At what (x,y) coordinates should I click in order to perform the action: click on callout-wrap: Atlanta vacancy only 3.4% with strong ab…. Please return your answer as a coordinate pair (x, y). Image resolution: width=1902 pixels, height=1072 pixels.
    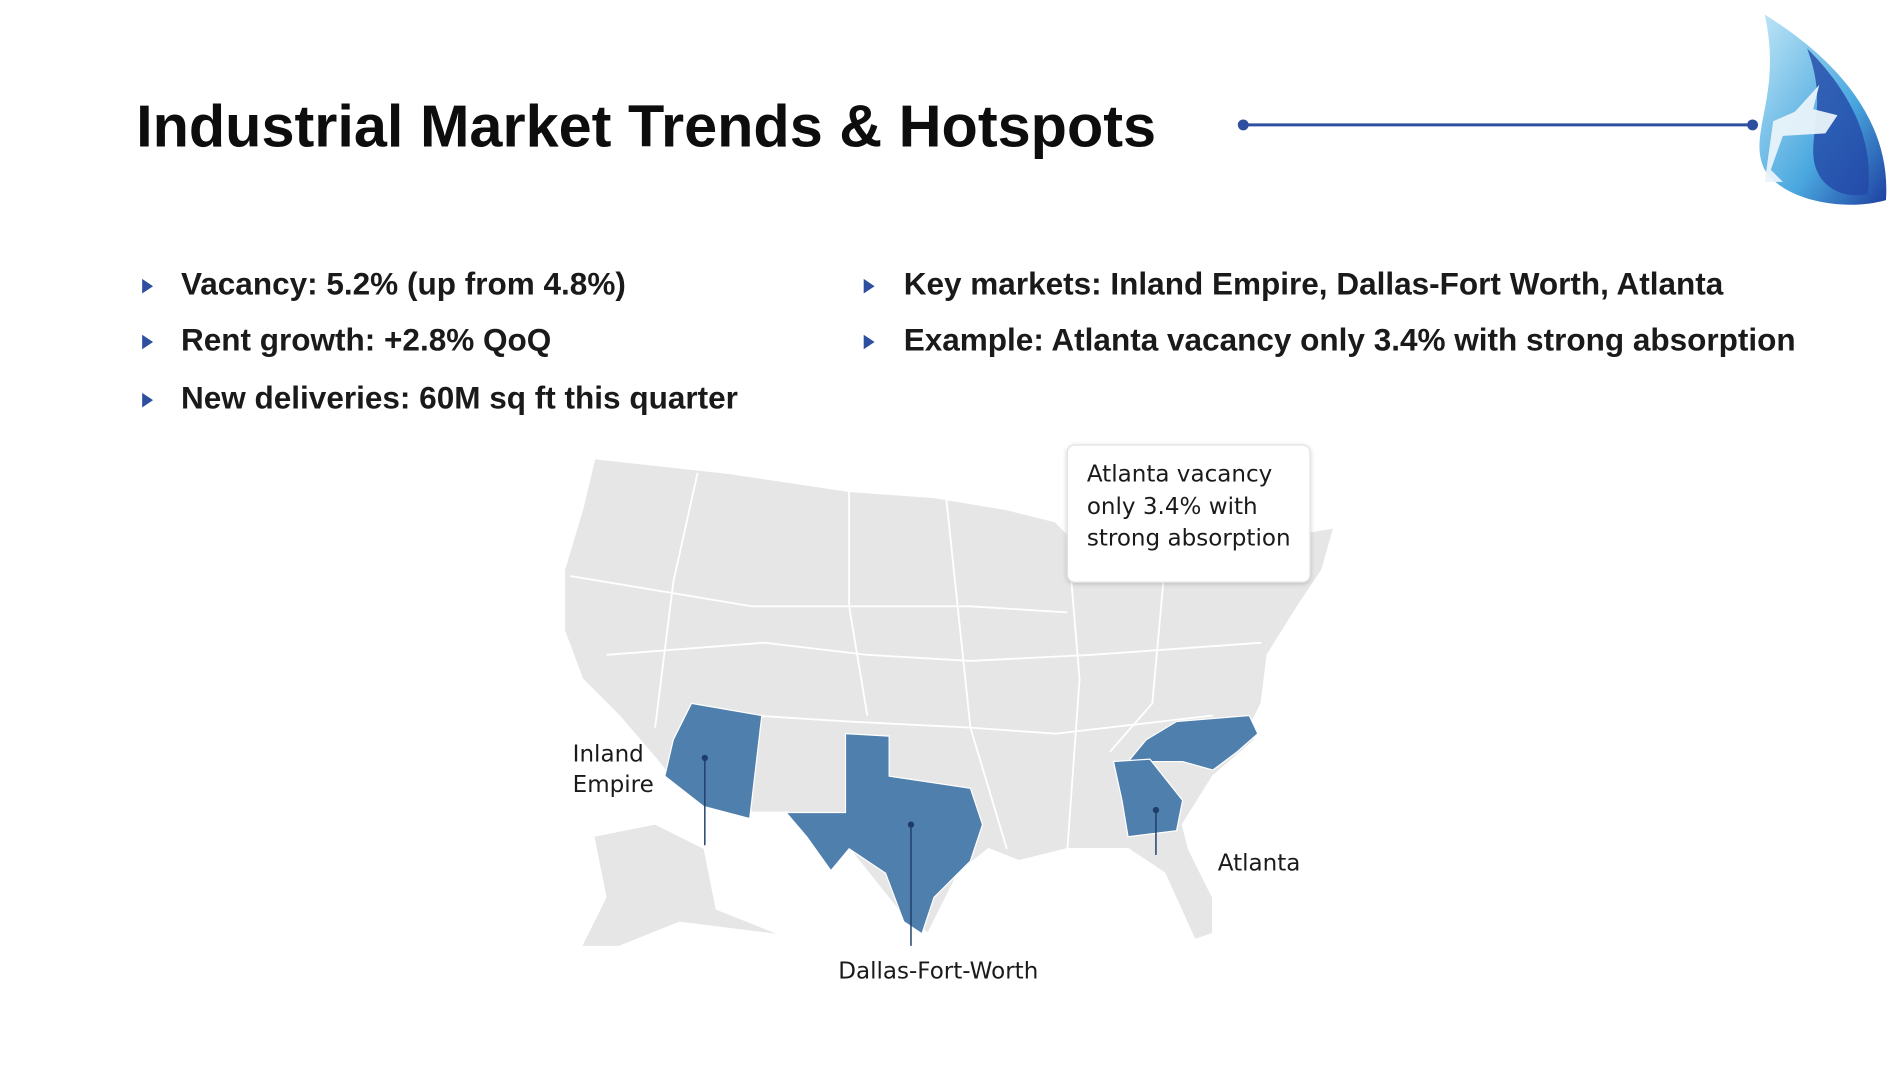
    Looking at the image, I should click on (1188, 506).